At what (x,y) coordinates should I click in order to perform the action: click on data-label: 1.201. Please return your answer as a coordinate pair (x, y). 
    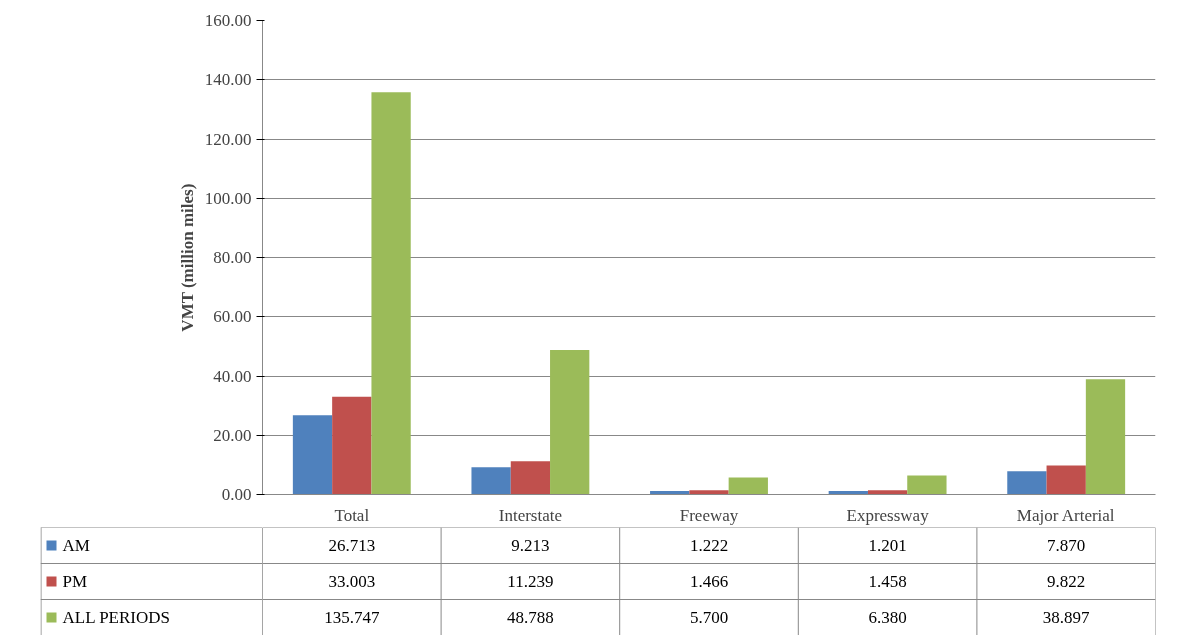
    Looking at the image, I should click on (887, 545).